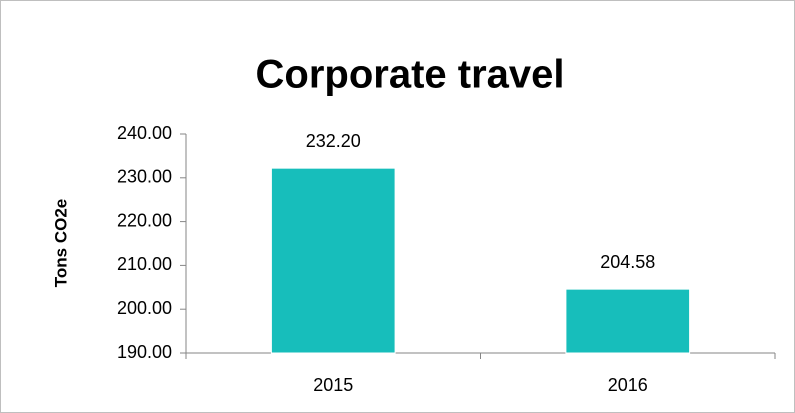  I want to click on data-label: 204.58, so click(627, 262).